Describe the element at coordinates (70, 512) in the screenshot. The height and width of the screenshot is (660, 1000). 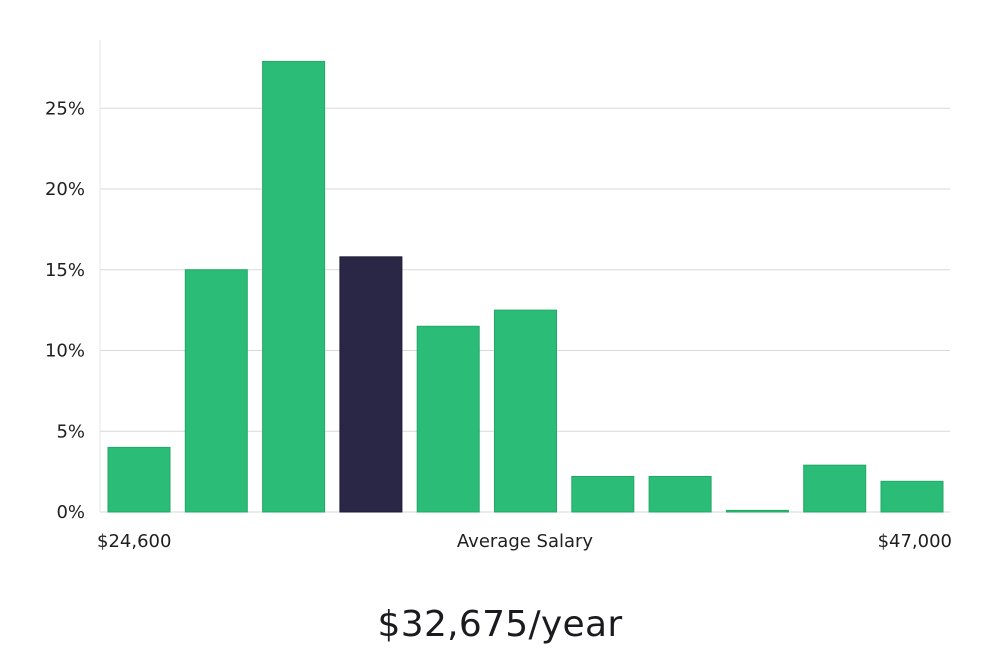
I see `y-tick-label: 0%` at that location.